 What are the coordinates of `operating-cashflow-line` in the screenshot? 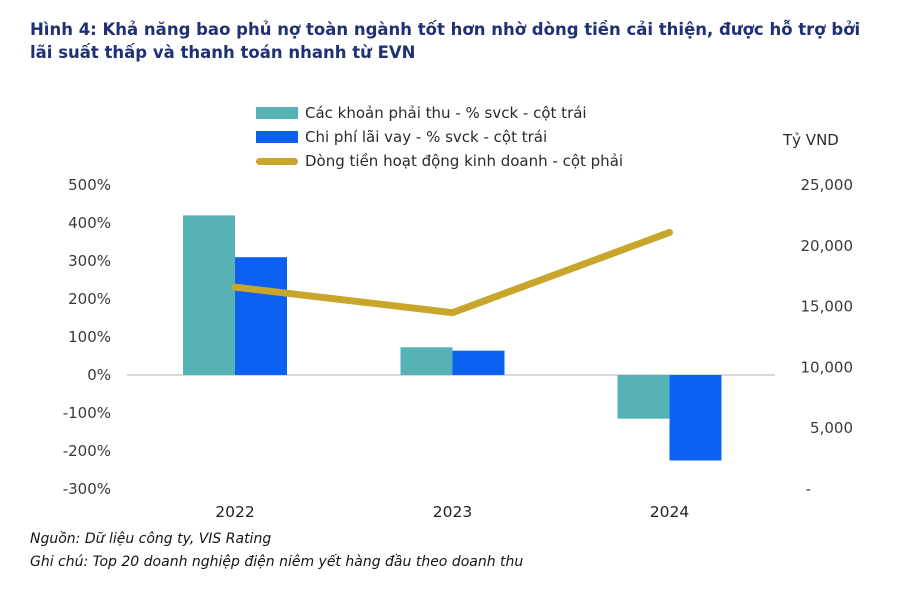 It's located at (452, 272).